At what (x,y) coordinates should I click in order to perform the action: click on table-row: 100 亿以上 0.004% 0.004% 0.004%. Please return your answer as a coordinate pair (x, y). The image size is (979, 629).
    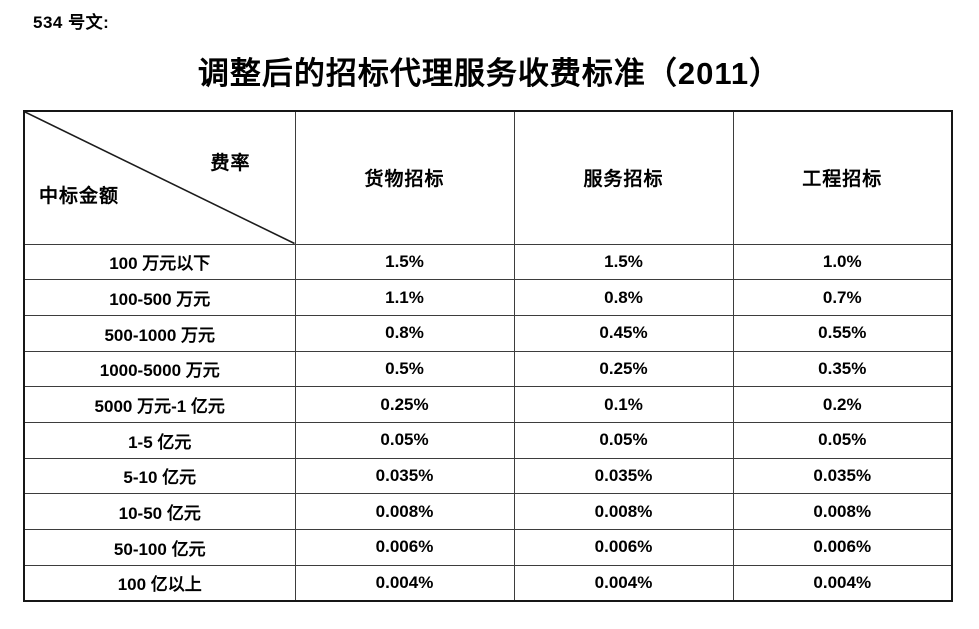
    Looking at the image, I should click on (488, 583).